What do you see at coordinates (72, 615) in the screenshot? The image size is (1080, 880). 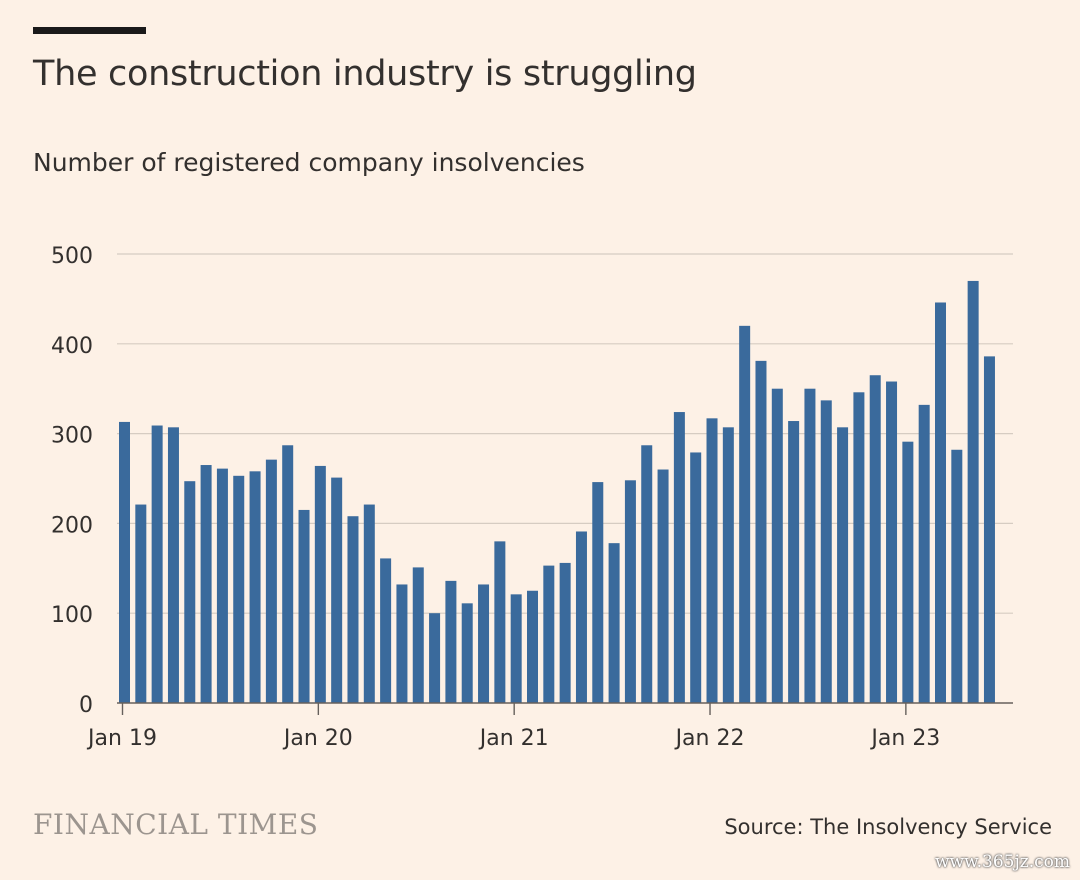 I see `y-tick-label: 100` at bounding box center [72, 615].